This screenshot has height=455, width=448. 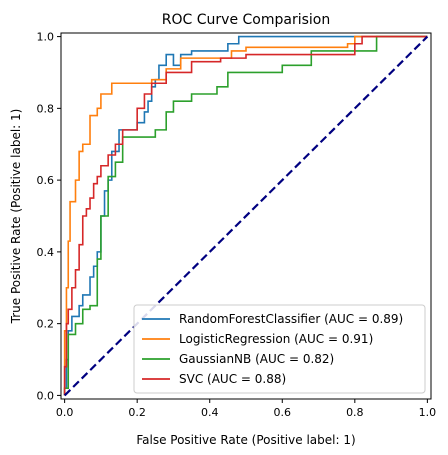 What do you see at coordinates (276, 339) in the screenshot?
I see `legend-entry-logisticregression: LogisticRegression (AUC = 0.91)` at bounding box center [276, 339].